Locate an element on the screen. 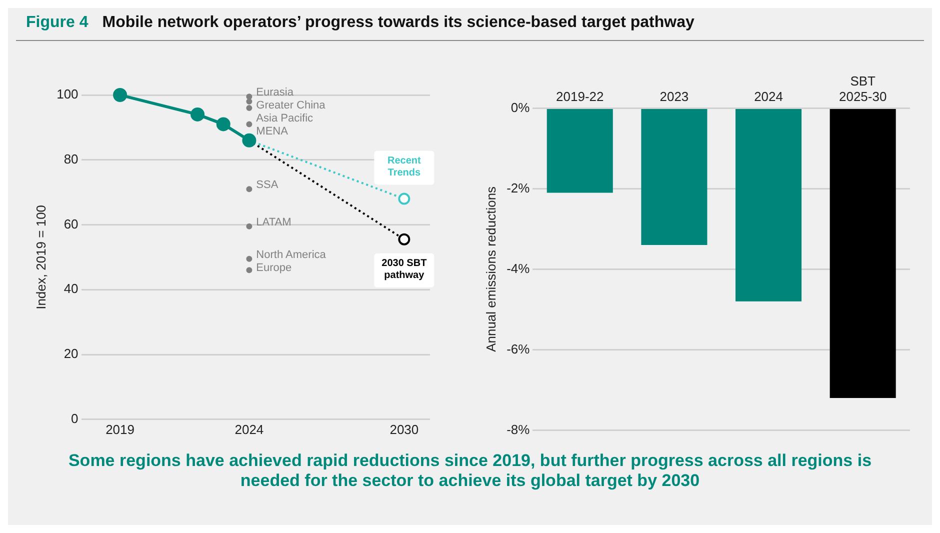 This screenshot has height=533, width=940. series-label: Recent Trends is located at coordinates (404, 167).